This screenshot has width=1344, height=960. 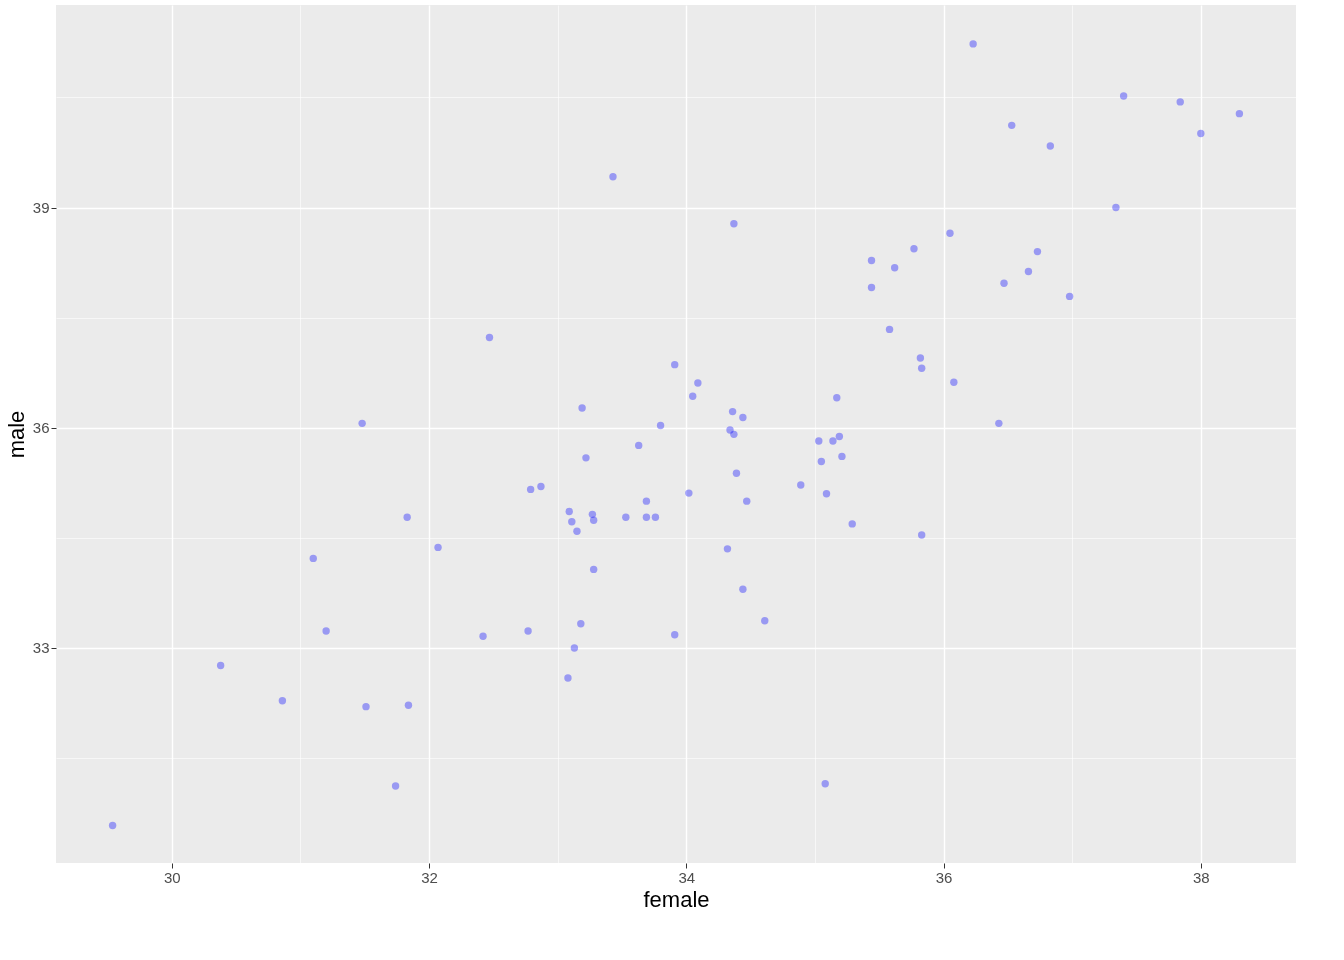 I want to click on x-tick-label: 34, so click(x=687, y=877).